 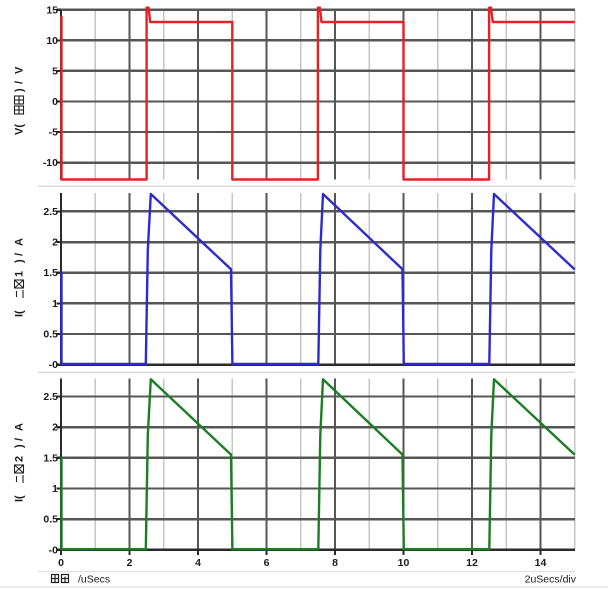 I want to click on svg-text: 4, so click(x=198, y=563).